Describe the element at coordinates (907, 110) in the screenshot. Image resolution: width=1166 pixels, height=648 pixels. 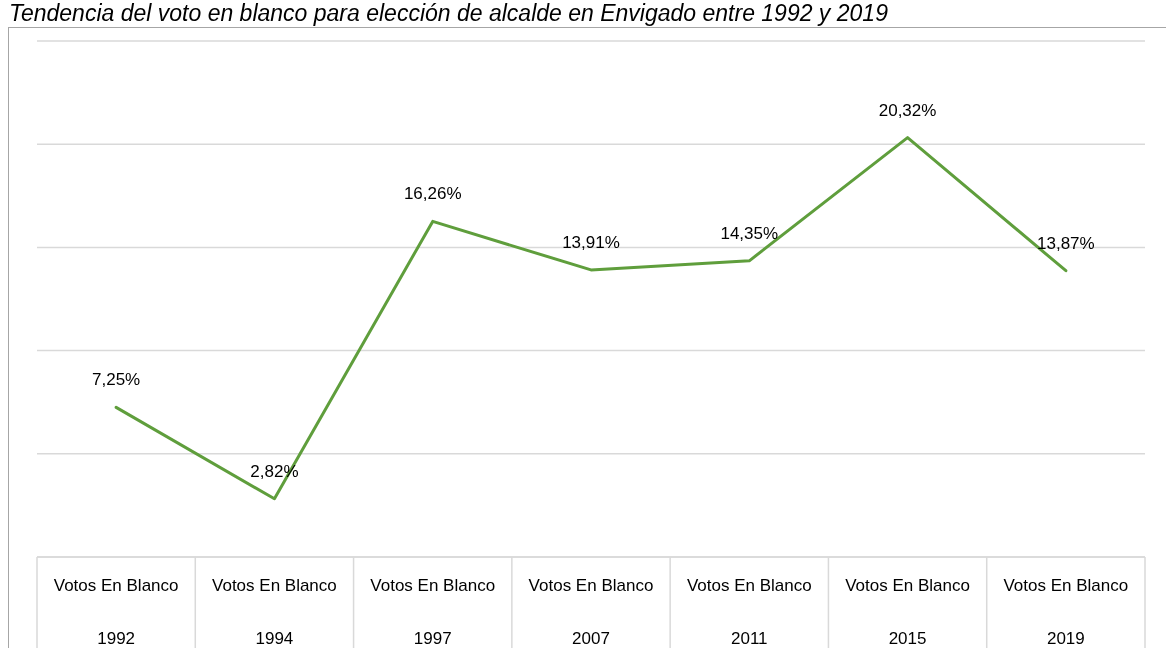
I see `data-label: 20,32%` at that location.